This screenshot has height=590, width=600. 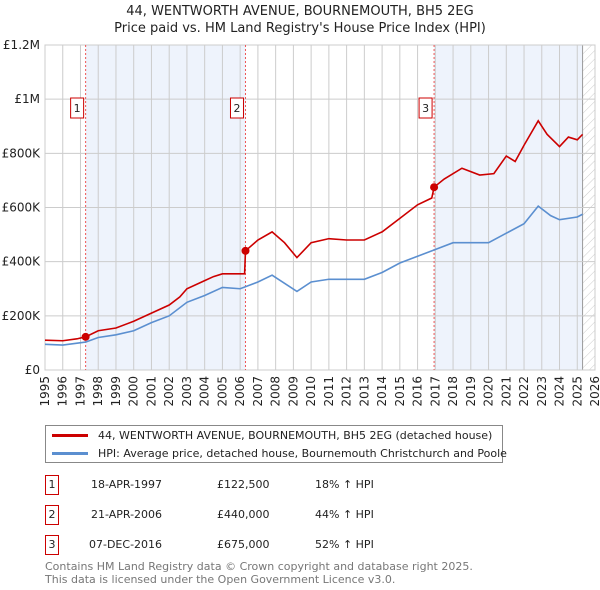 What do you see at coordinates (22, 316) in the screenshot?
I see `y-tick-label: £200K` at bounding box center [22, 316].